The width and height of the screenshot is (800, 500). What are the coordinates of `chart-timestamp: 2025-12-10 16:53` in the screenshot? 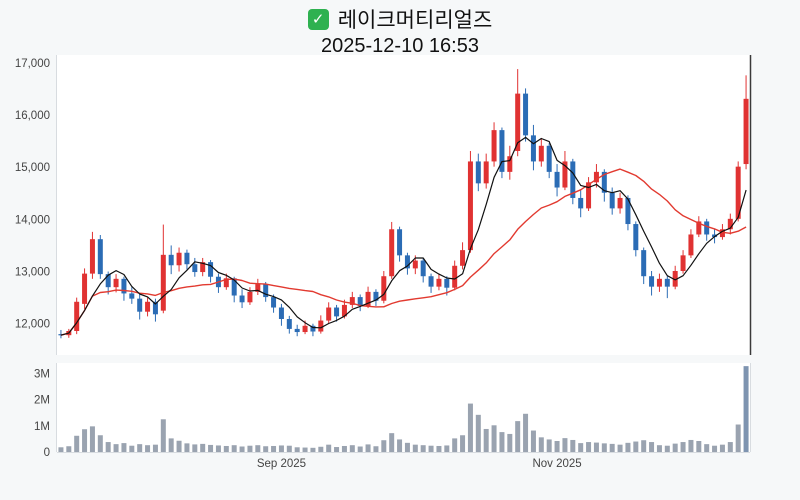 It's located at (400, 46).